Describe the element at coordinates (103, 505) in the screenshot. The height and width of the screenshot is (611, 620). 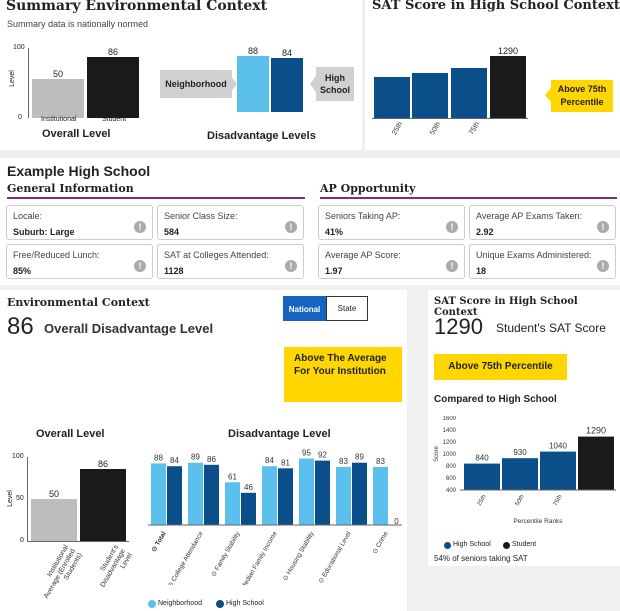
I see `env-bar-student` at that location.